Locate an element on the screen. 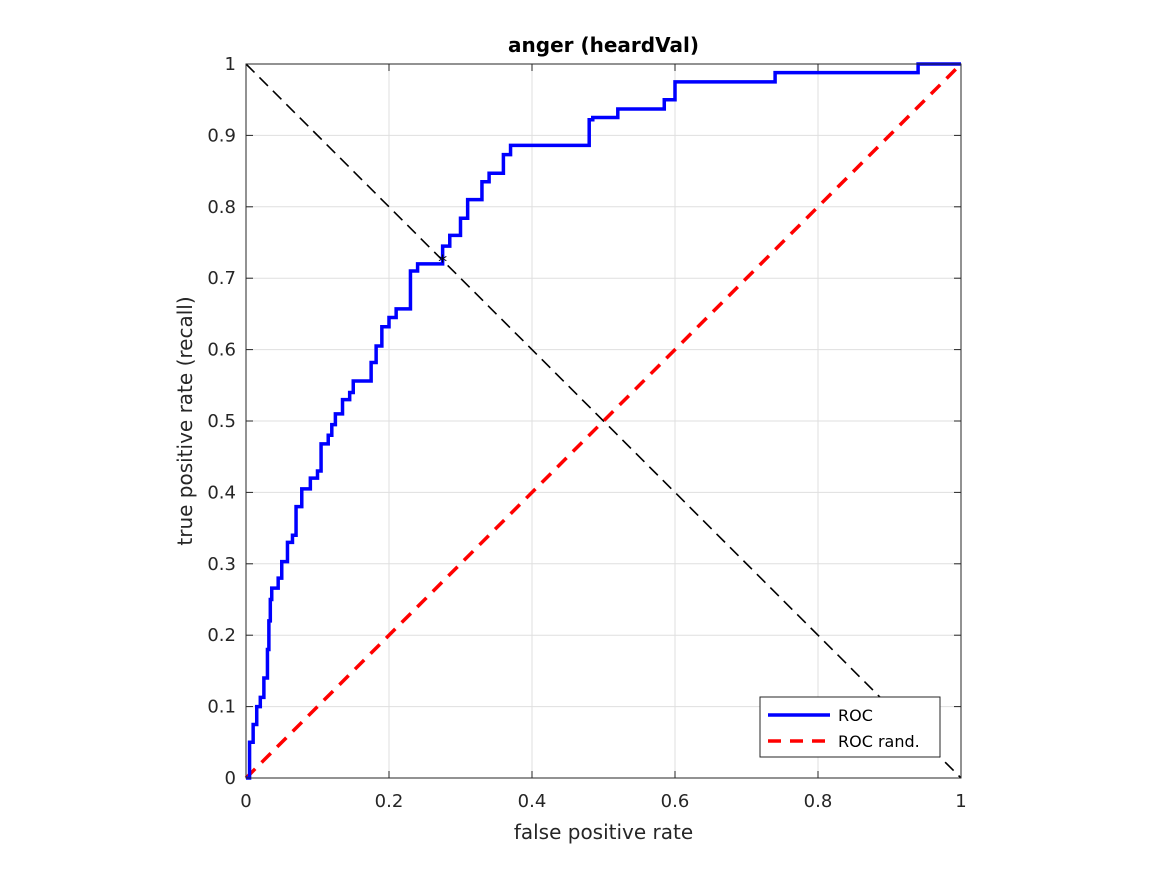 This screenshot has width=1167, height=875. y-tick-label: 0.7 is located at coordinates (221, 278).